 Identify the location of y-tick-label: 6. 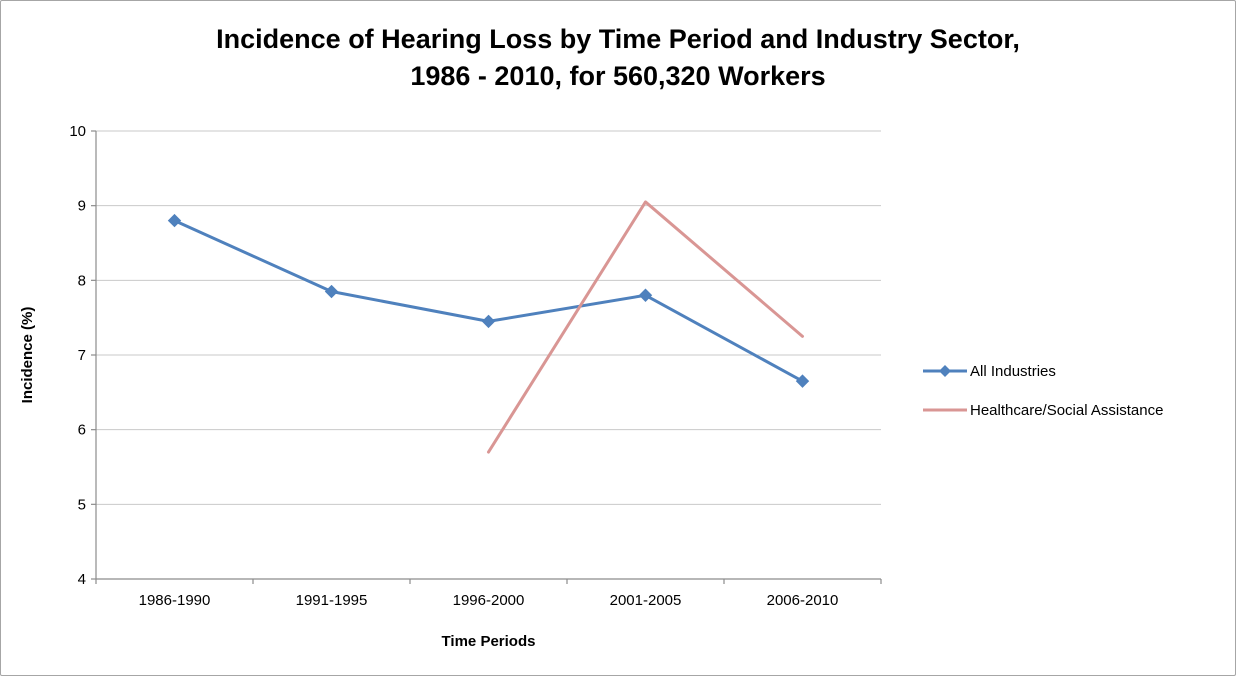
(82, 430).